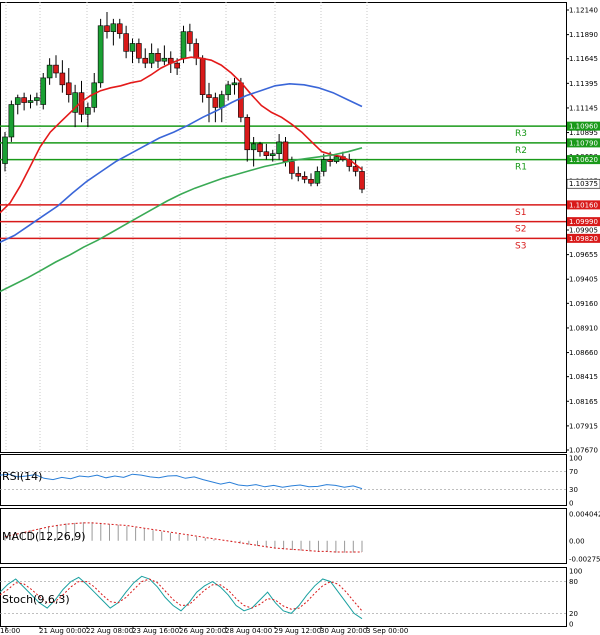 This screenshot has height=635, width=600. What do you see at coordinates (573, 490) in the screenshot?
I see `rsi-tick-label: 30` at bounding box center [573, 490].